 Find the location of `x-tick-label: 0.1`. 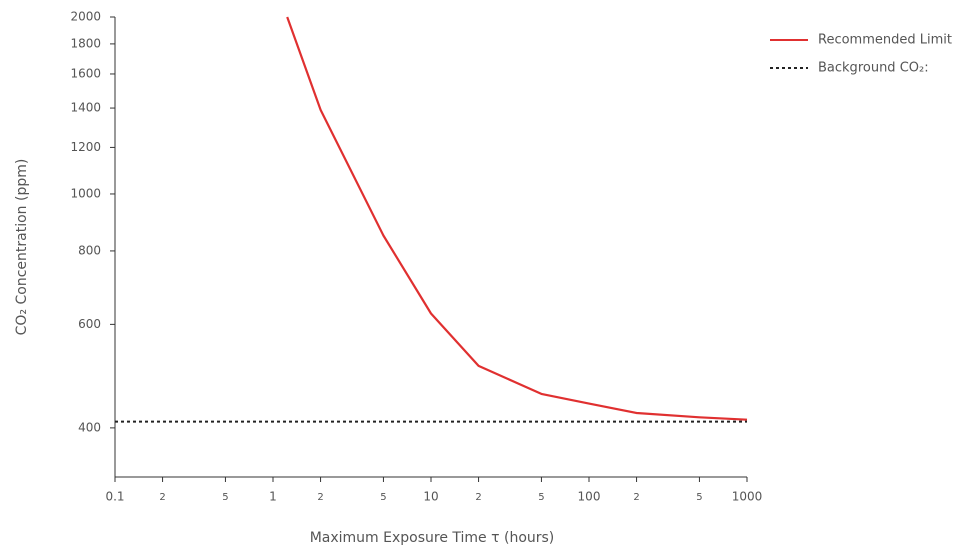

x-tick-label: 0.1 is located at coordinates (114, 497).